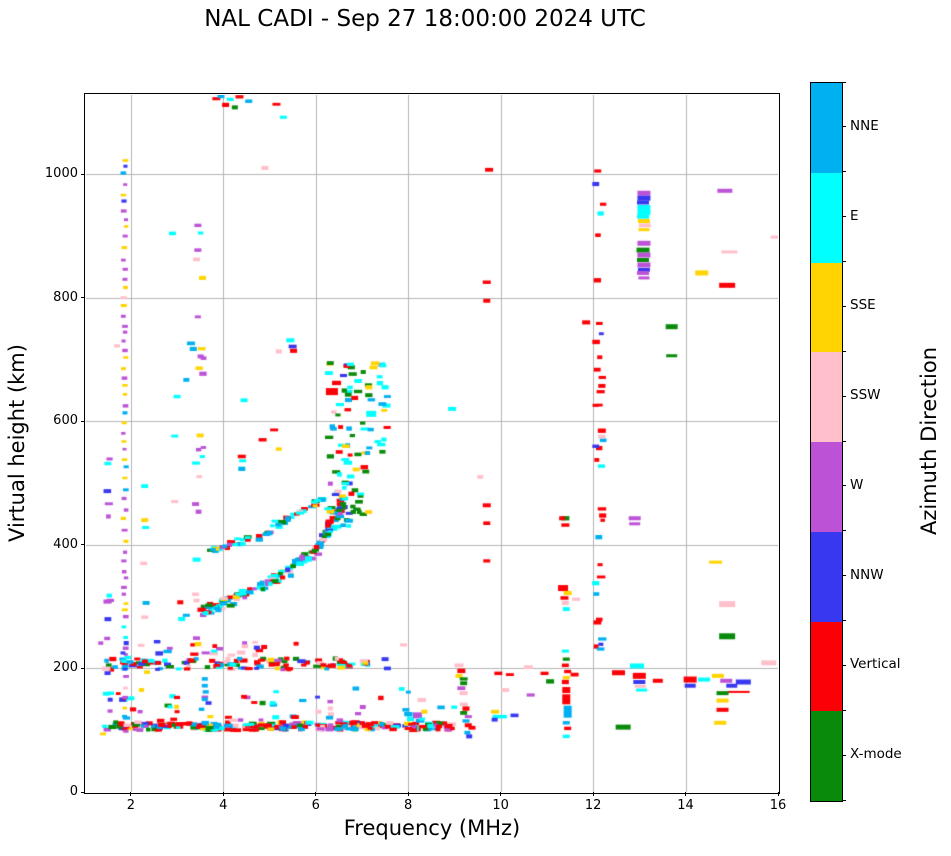  I want to click on colorbar-tick-label: Vertical, so click(875, 664).